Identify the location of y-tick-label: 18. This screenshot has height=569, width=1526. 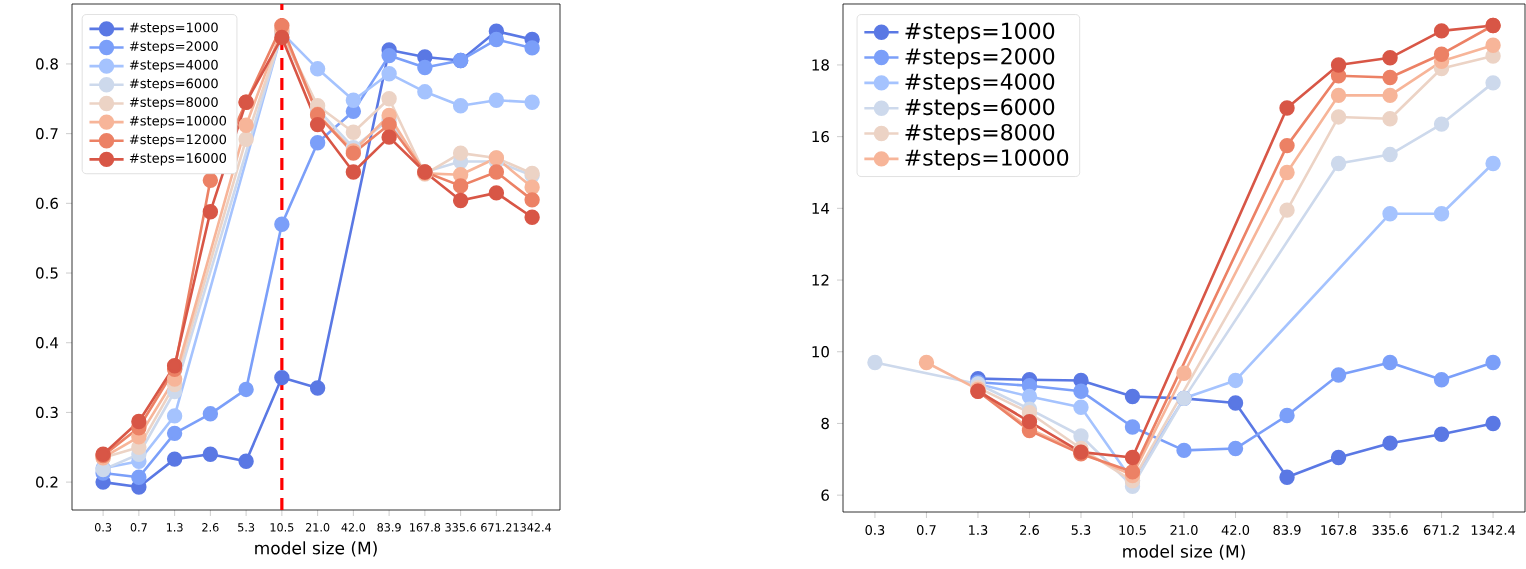
(820, 65).